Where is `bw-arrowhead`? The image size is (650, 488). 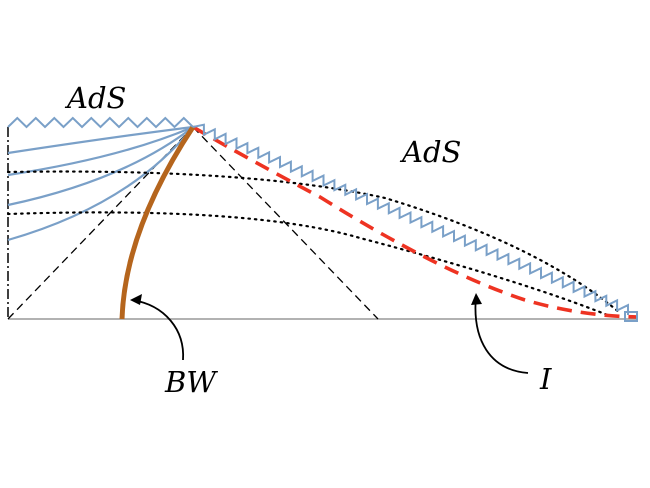
bw-arrowhead is located at coordinates (136, 299).